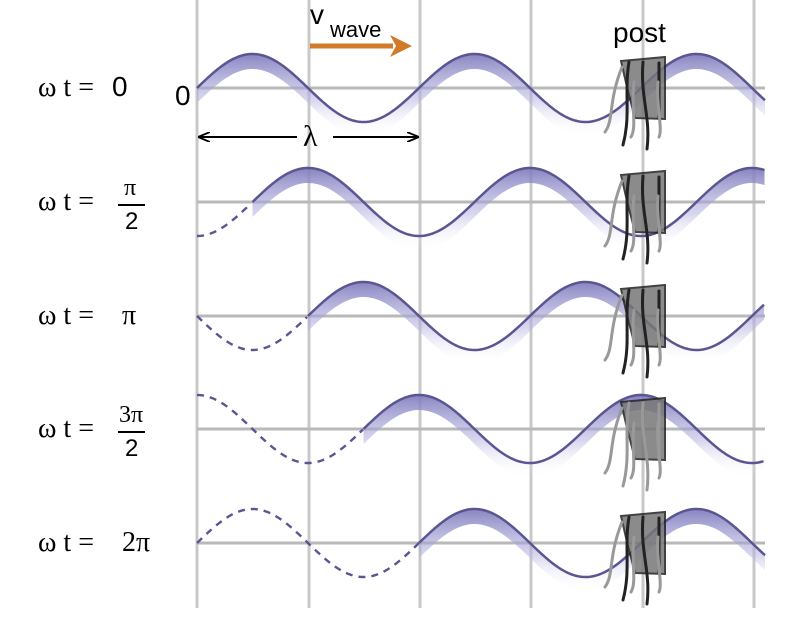 The image size is (786, 623). What do you see at coordinates (310, 136) in the screenshot?
I see `lambda-label: λ` at bounding box center [310, 136].